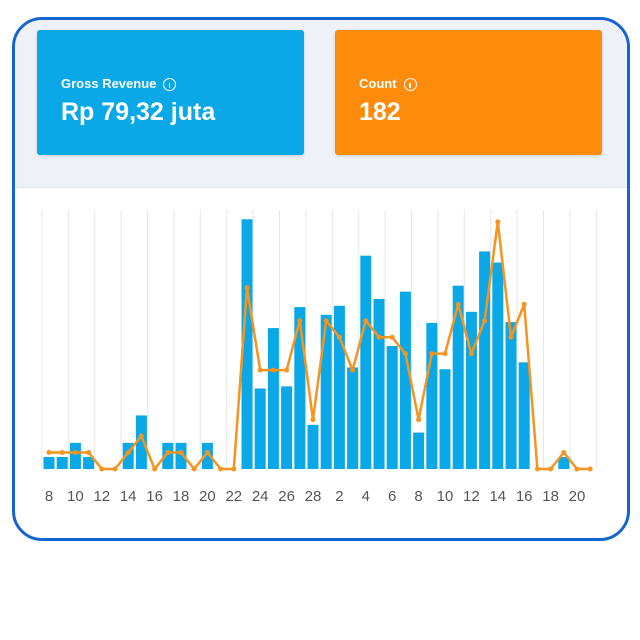 This screenshot has width=640, height=640. Describe the element at coordinates (207, 496) in the screenshot. I see `x-tick-label: 20` at that location.